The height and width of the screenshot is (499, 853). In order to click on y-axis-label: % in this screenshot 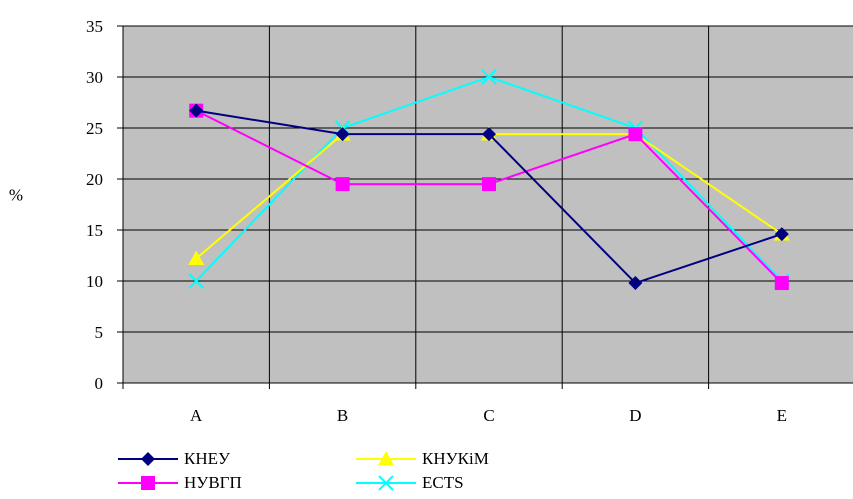, I will do `click(16, 195)`.